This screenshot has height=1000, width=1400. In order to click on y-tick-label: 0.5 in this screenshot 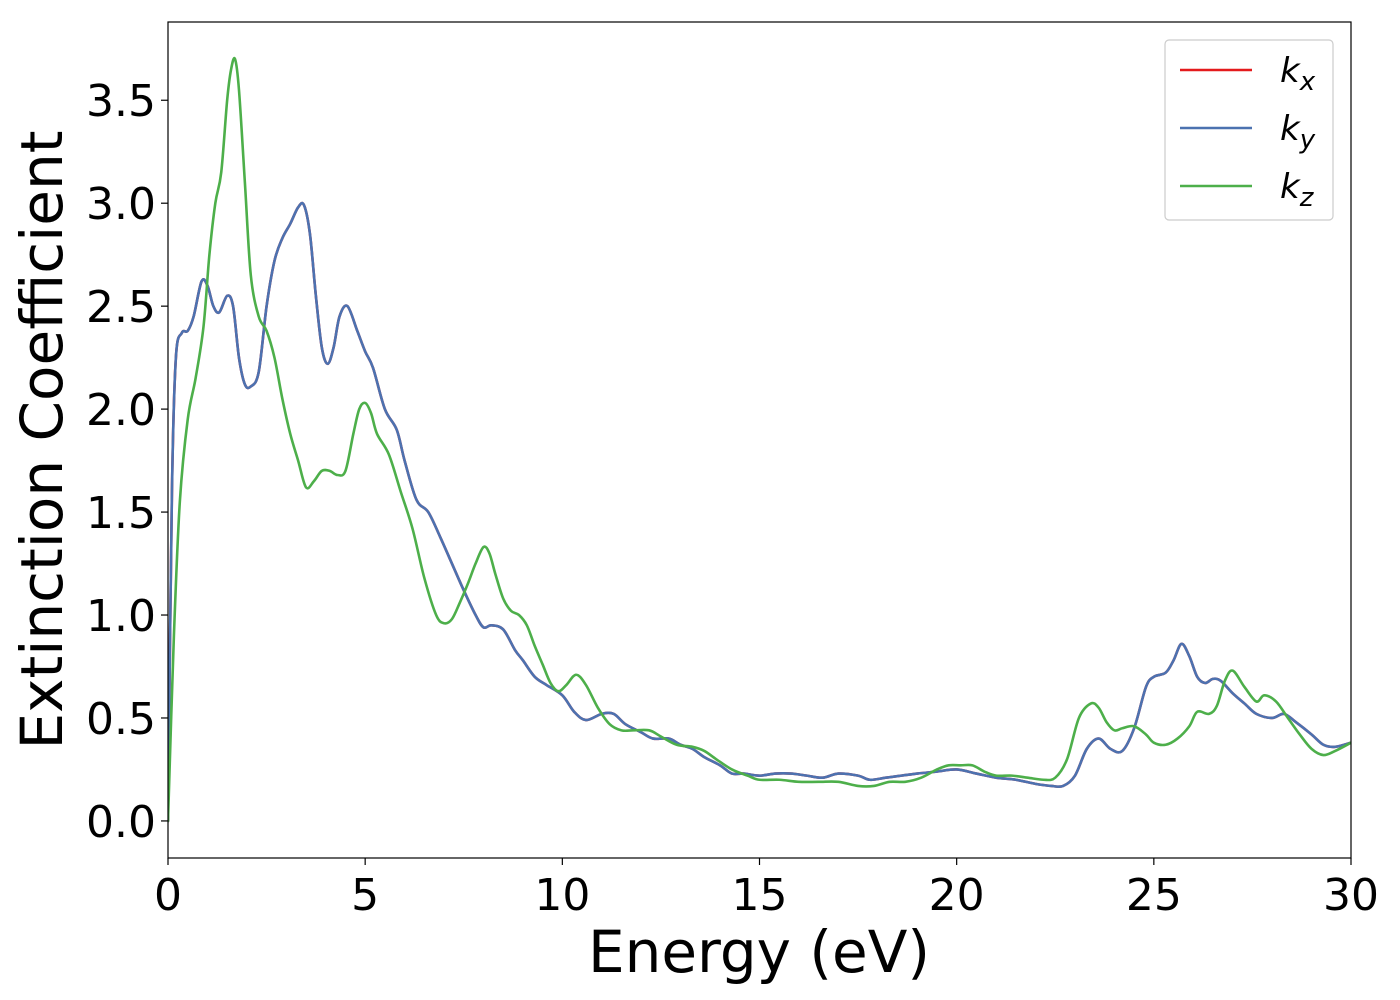, I will do `click(121, 719)`.